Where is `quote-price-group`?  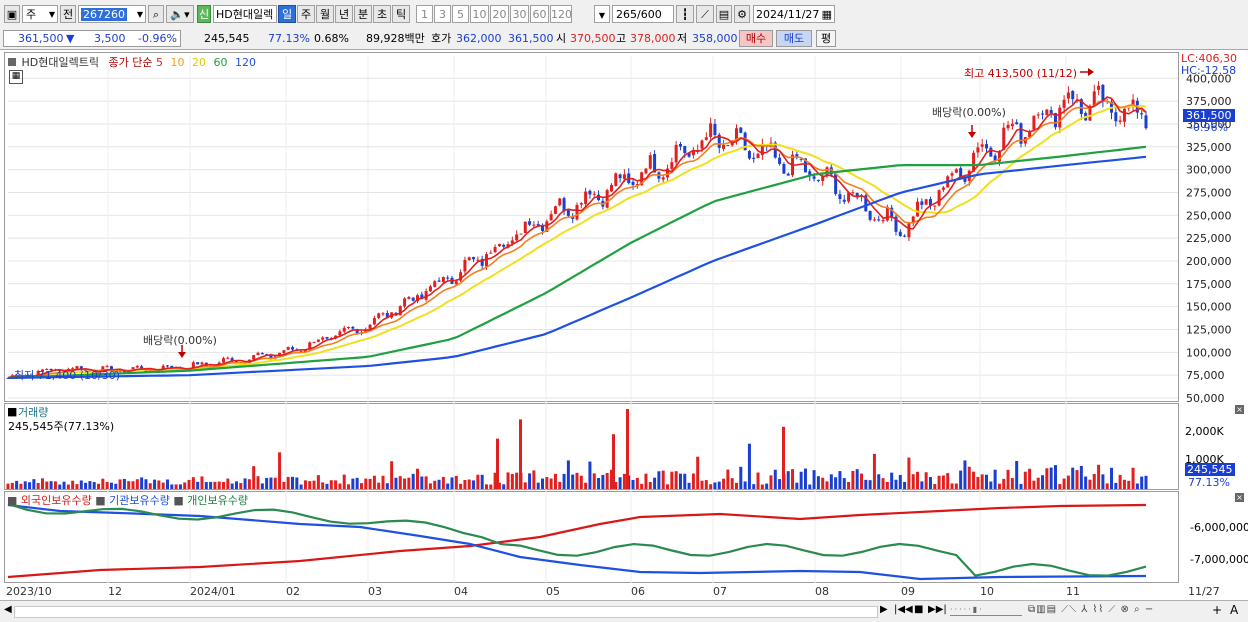 quote-price-group is located at coordinates (92, 38).